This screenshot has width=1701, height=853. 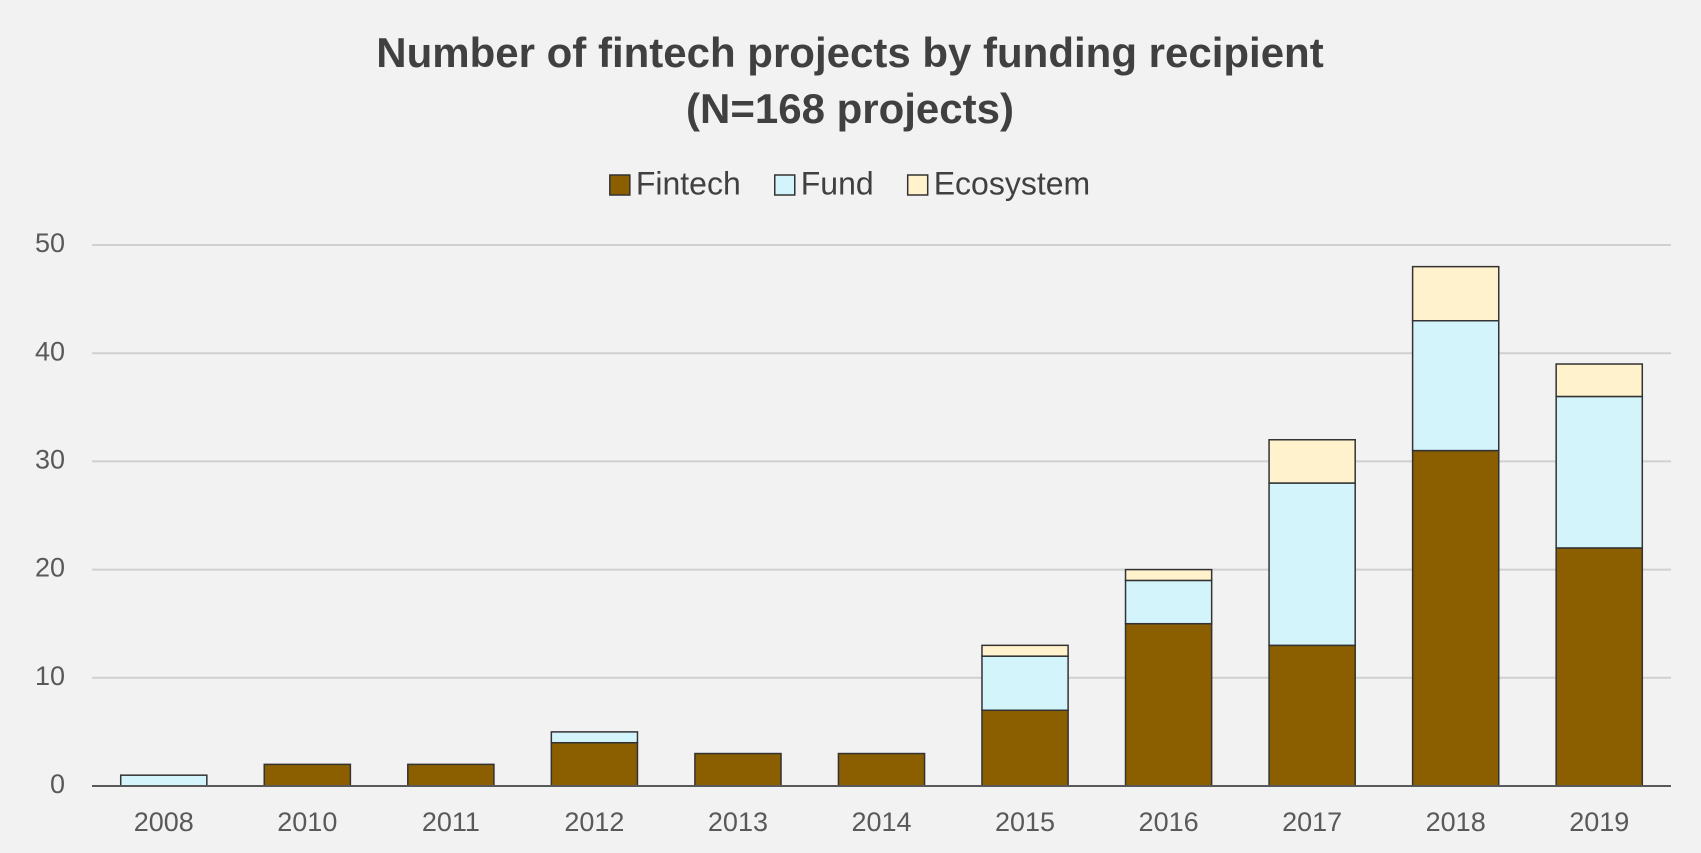 I want to click on y-tick-label: 10, so click(x=50, y=676).